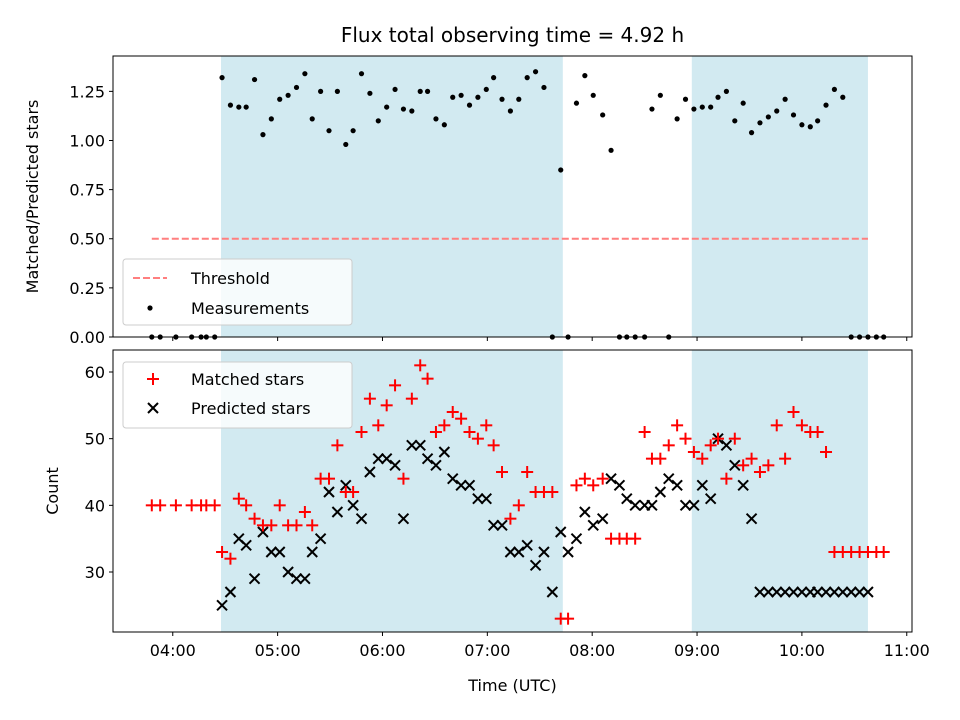 This screenshot has width=960, height=720. I want to click on top-y-axis-label: Matched/Predicted stars, so click(32, 197).